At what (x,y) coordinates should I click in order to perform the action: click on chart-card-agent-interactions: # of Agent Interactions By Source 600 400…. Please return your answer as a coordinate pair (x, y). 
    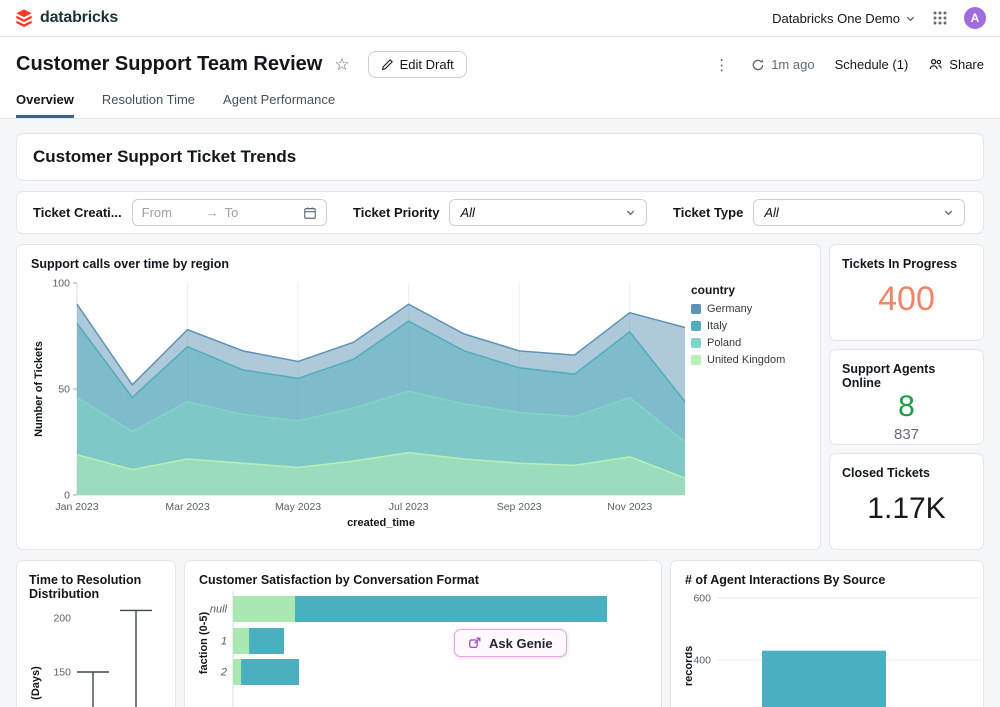
    Looking at the image, I should click on (827, 633).